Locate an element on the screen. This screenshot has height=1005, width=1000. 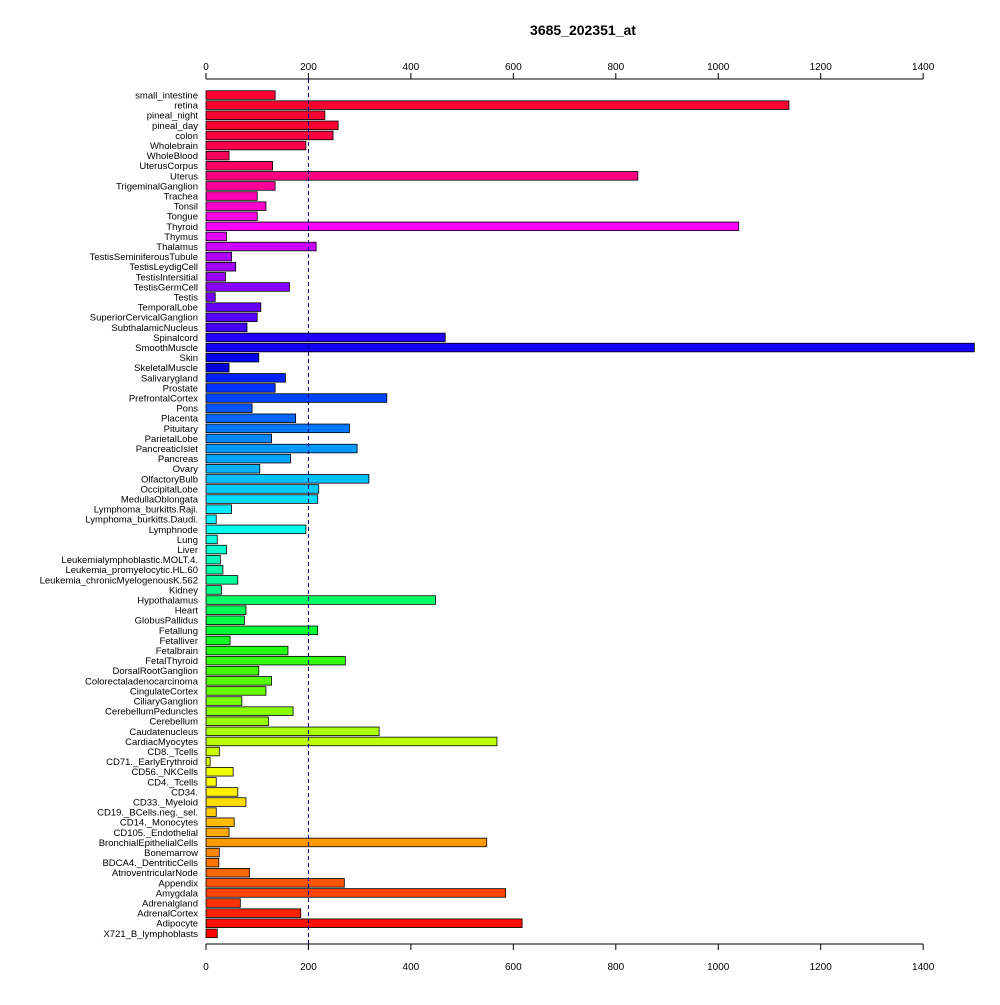
category-label: Leukemialymphoblastic.MOLT.4. is located at coordinates (129, 560).